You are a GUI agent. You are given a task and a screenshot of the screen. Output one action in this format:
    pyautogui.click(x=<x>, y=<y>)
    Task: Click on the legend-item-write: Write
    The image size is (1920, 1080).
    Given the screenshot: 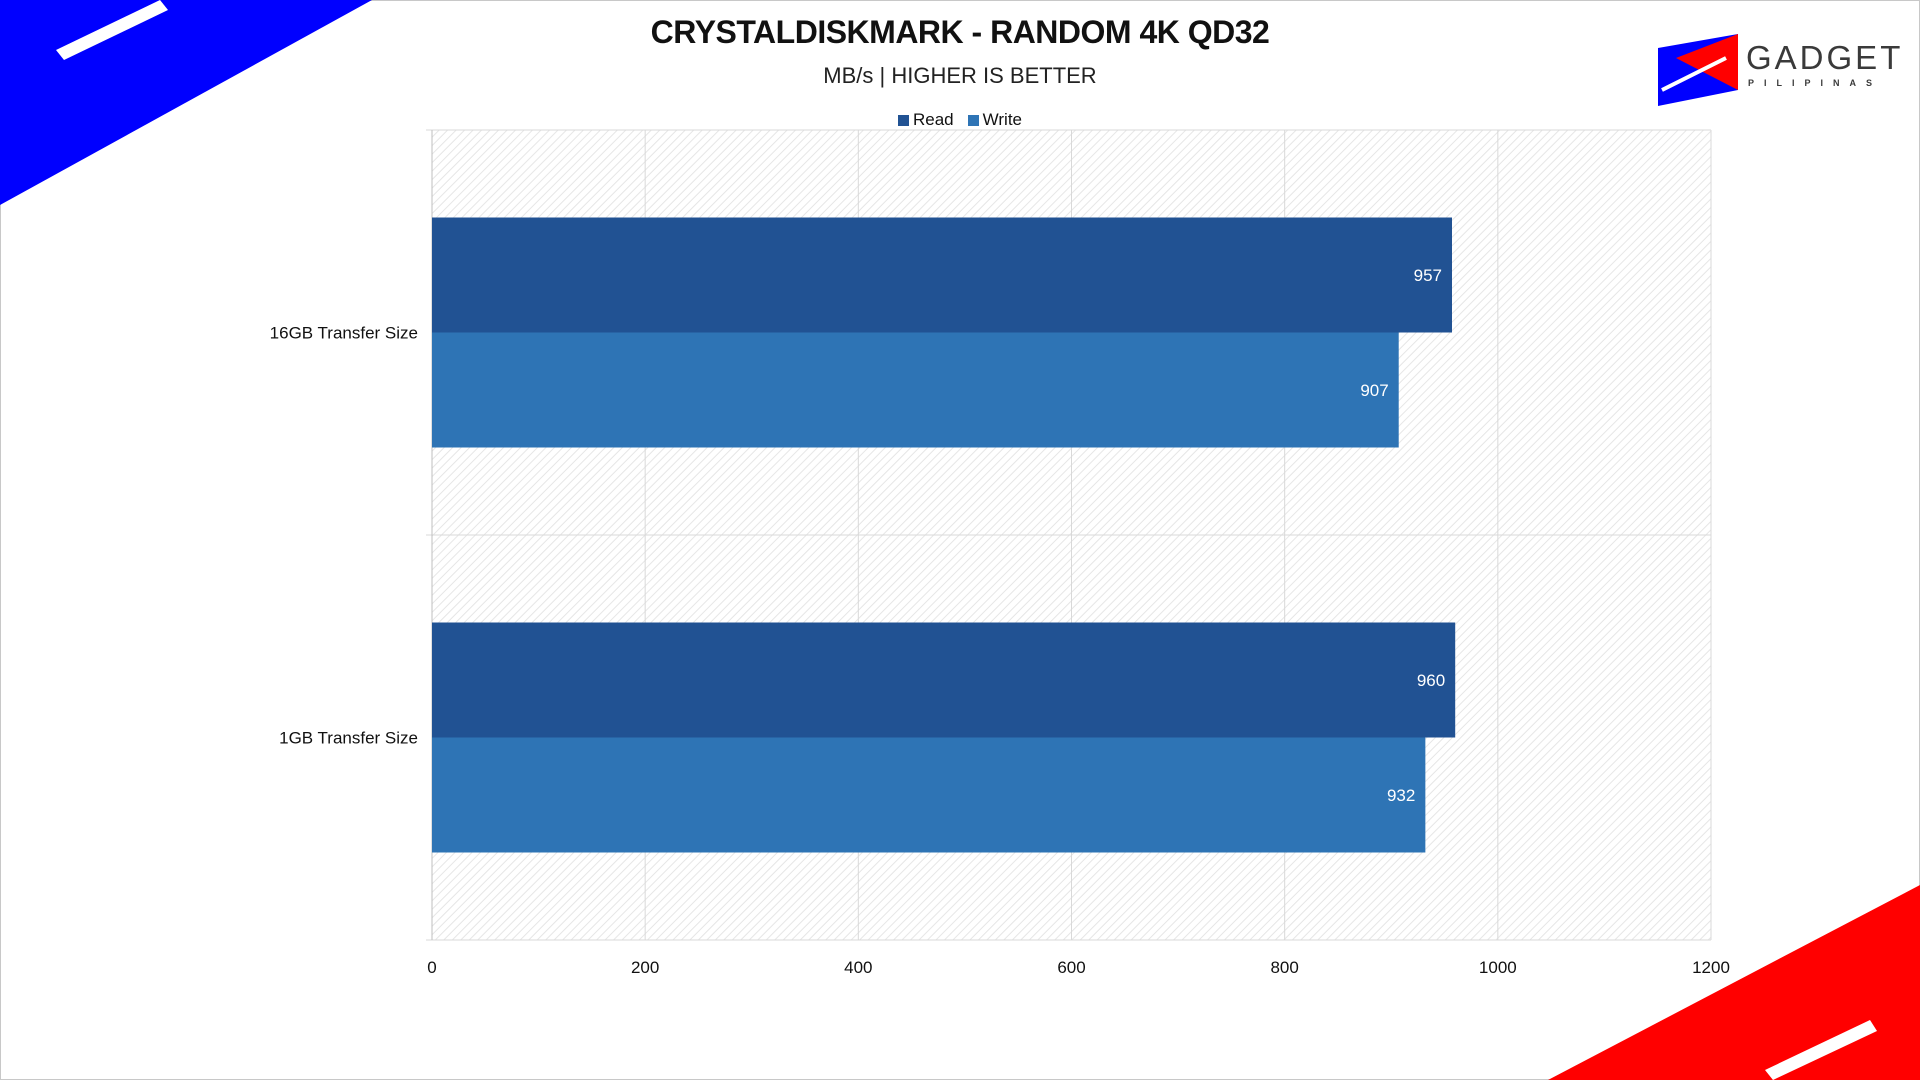 What is the action you would take?
    pyautogui.click(x=994, y=120)
    